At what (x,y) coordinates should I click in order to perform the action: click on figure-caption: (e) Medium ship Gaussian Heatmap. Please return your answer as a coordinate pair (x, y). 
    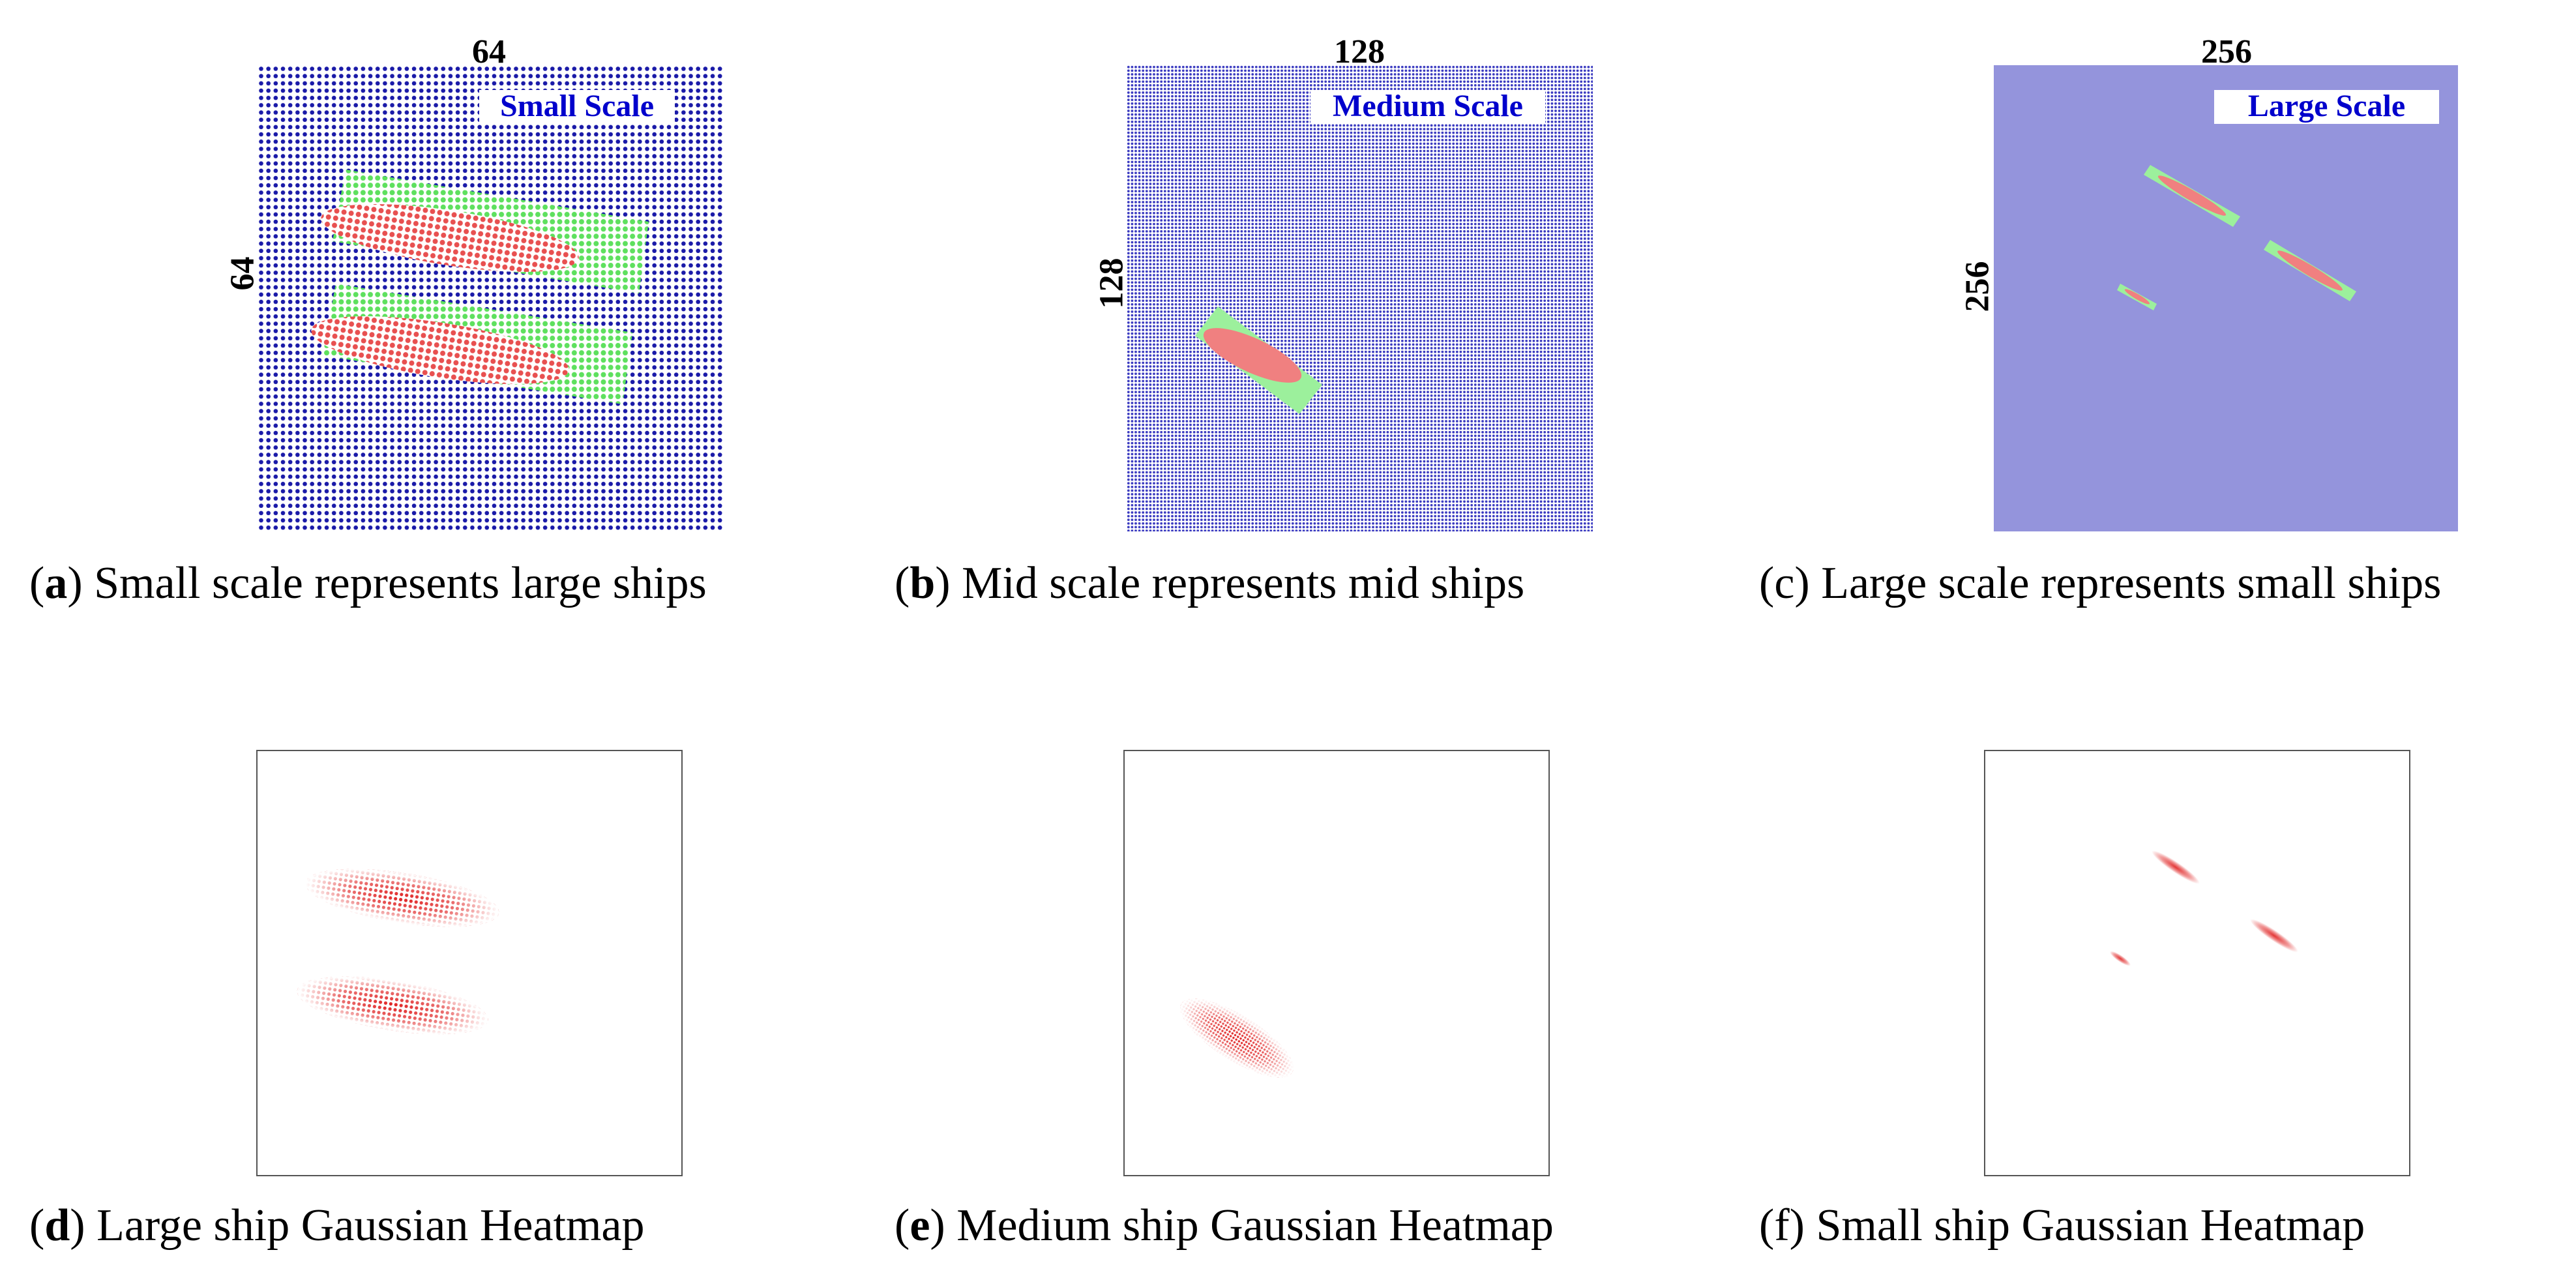
    Looking at the image, I should click on (1224, 1225).